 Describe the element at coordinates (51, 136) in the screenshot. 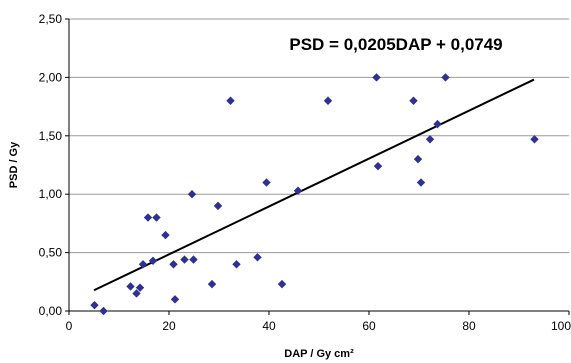

I see `y-tick-label: 1,50` at that location.